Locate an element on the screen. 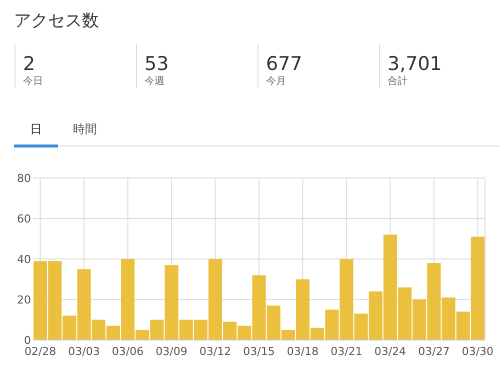 Image resolution: width=500 pixels, height=375 pixels. x-tick-label: 03/15 is located at coordinates (259, 351).